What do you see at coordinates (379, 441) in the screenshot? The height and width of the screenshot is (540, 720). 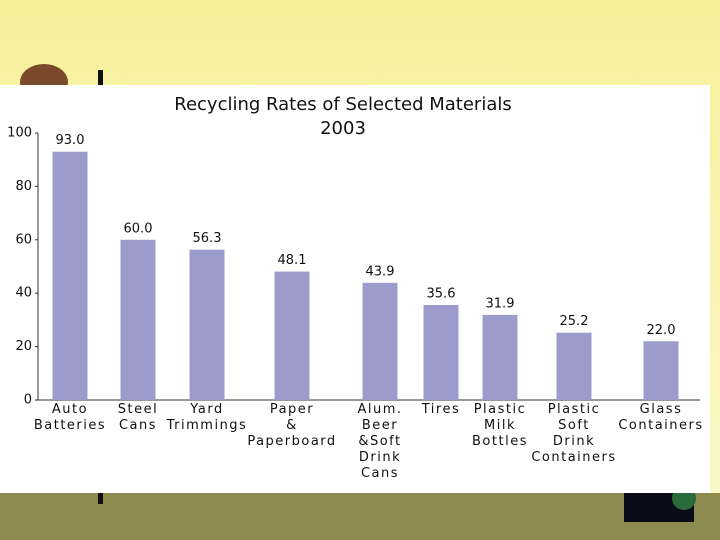 I see `x-tick-label: Alum. Beer &Soft Drink Cans` at bounding box center [379, 441].